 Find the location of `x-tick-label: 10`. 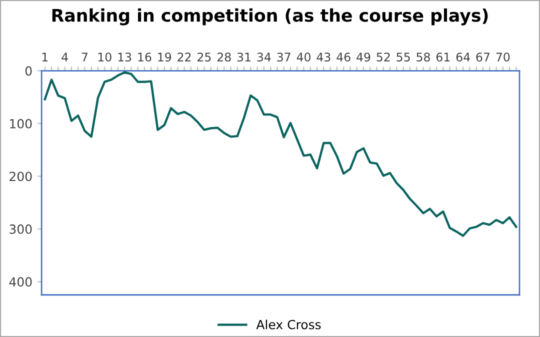

x-tick-label: 10 is located at coordinates (105, 57).